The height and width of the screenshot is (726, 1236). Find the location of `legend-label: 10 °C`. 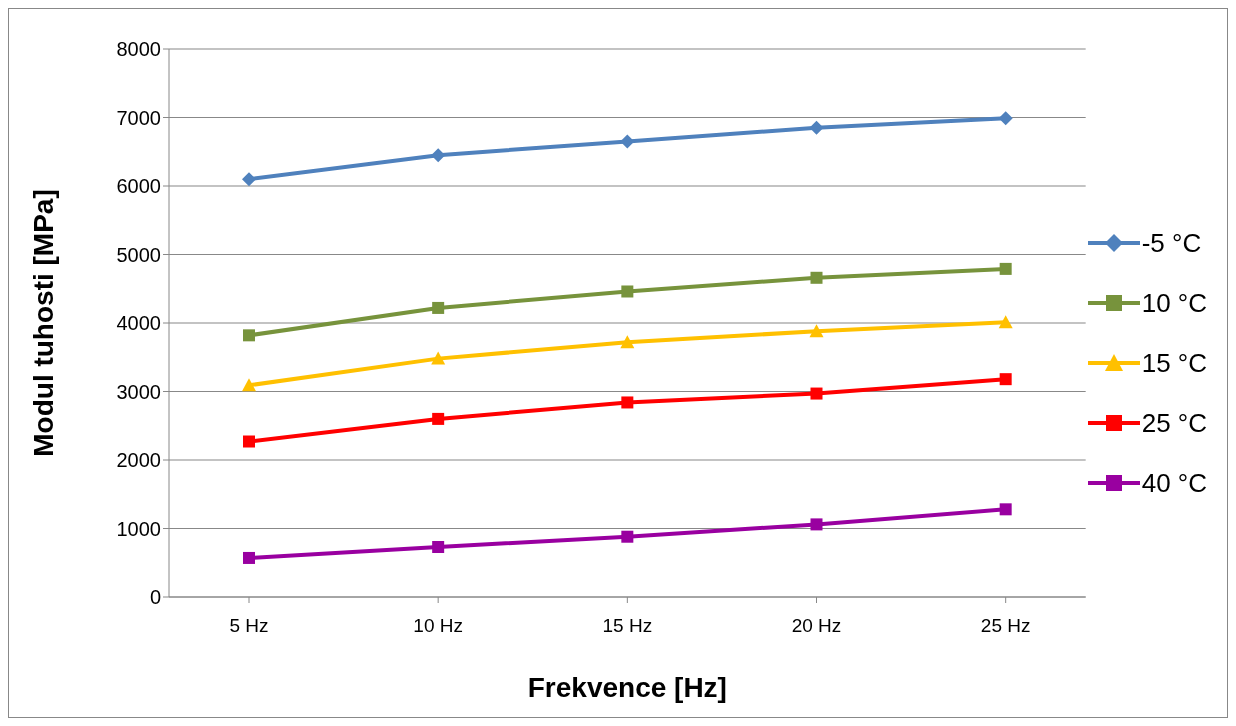

legend-label: 10 °C is located at coordinates (1174, 303).